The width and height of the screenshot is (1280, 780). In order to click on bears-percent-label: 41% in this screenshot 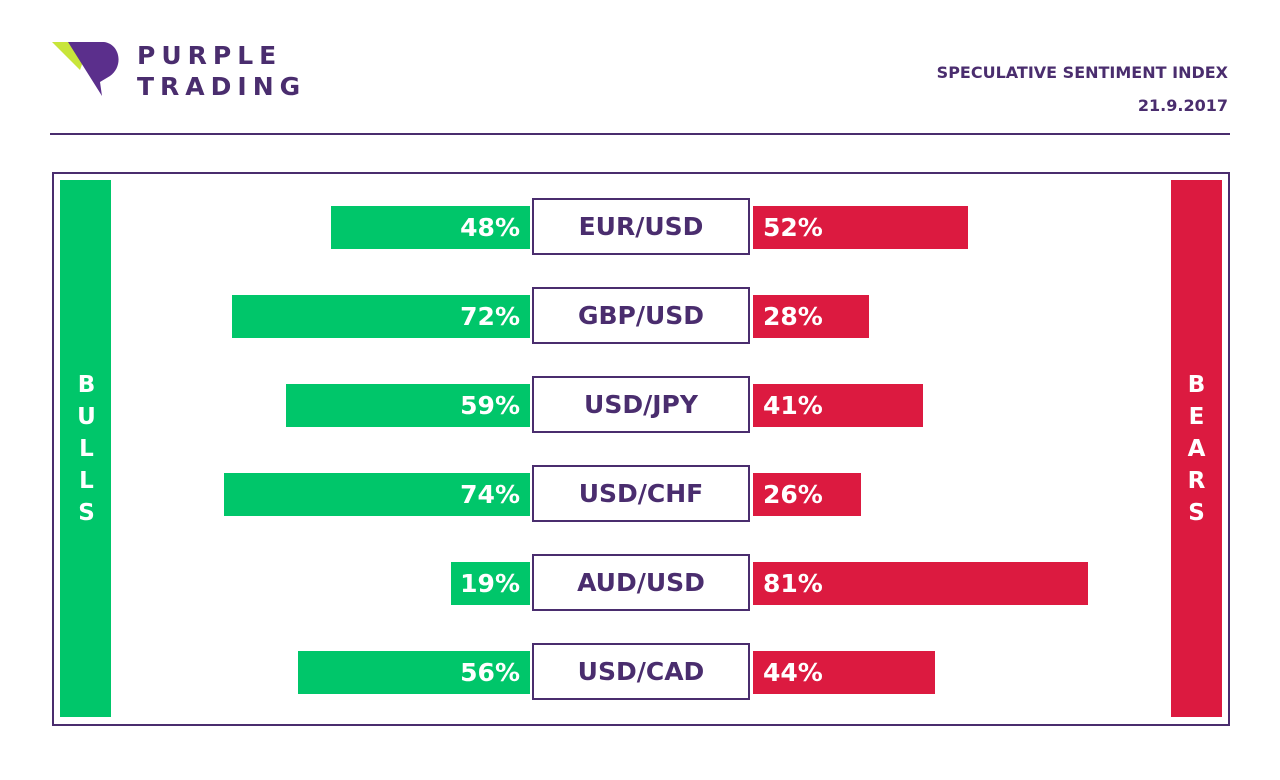, I will do `click(793, 405)`.